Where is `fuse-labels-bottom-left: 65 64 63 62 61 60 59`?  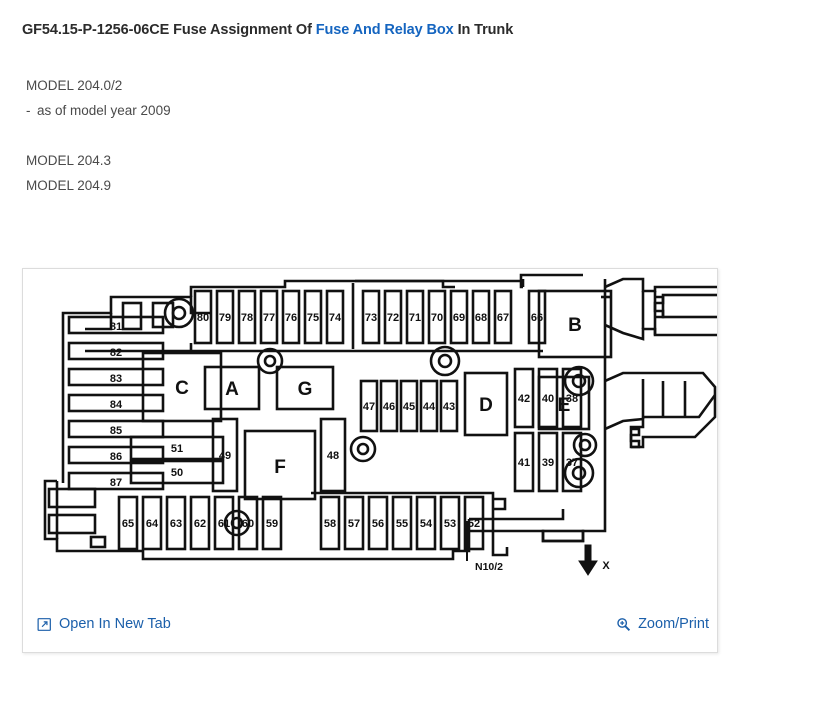
fuse-labels-bottom-left: 65 64 63 62 61 60 59 is located at coordinates (200, 524).